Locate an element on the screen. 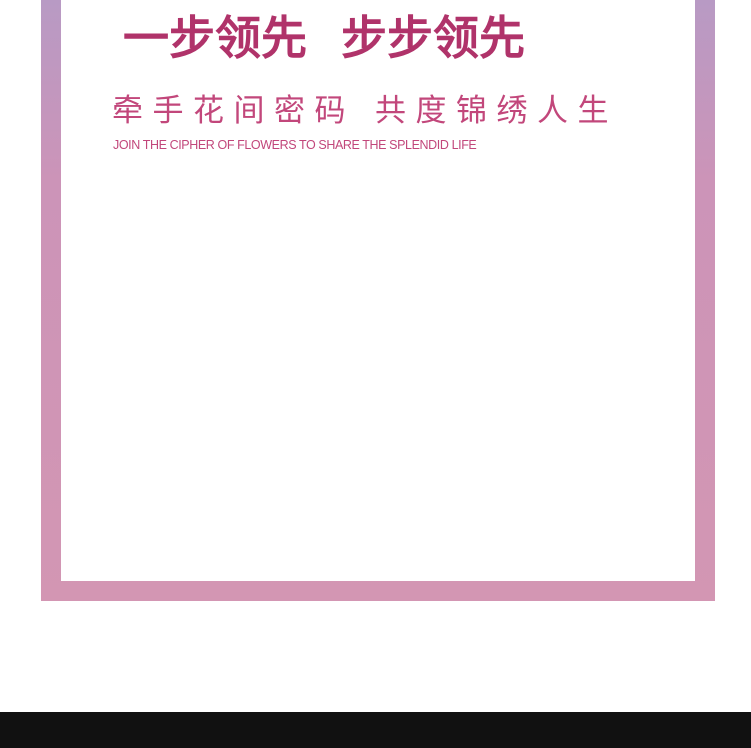 Image resolution: width=751 pixels, height=748 pixels. chinese-subtitle: 牵手花间密码 共度锦绣人生 is located at coordinates (365, 111).